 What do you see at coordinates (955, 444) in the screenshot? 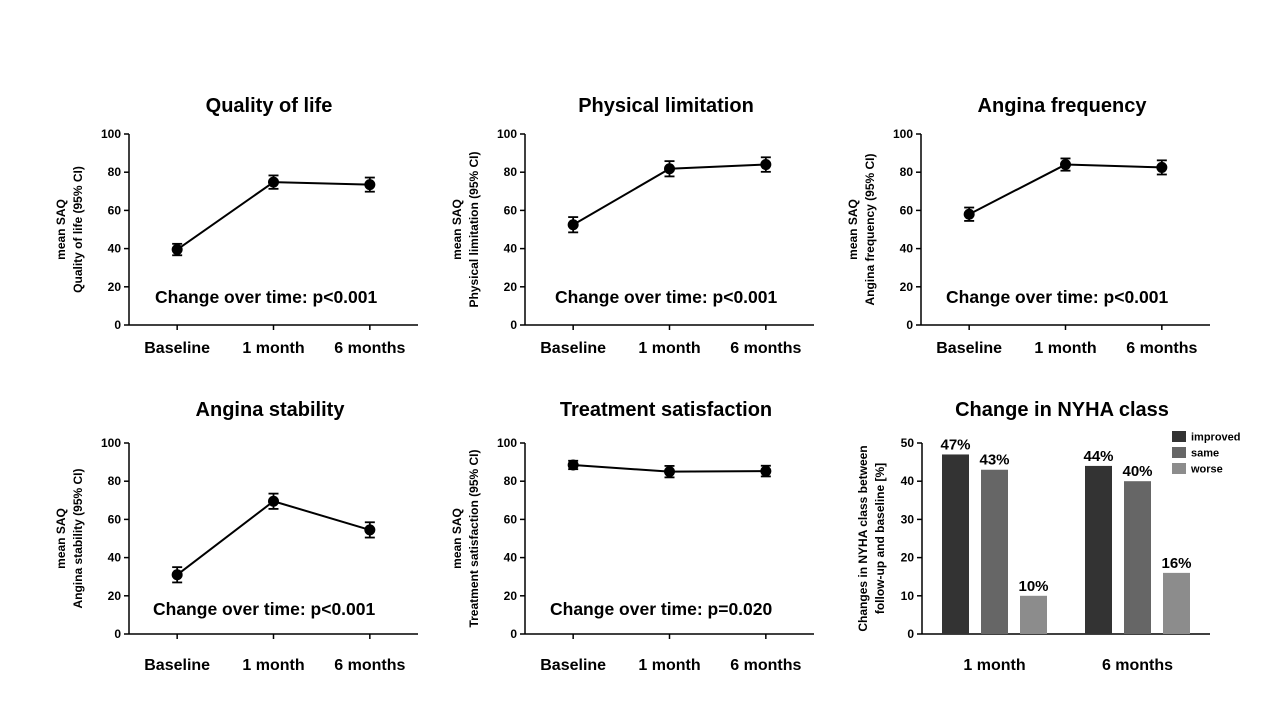
I see `data-label: 47%` at bounding box center [955, 444].